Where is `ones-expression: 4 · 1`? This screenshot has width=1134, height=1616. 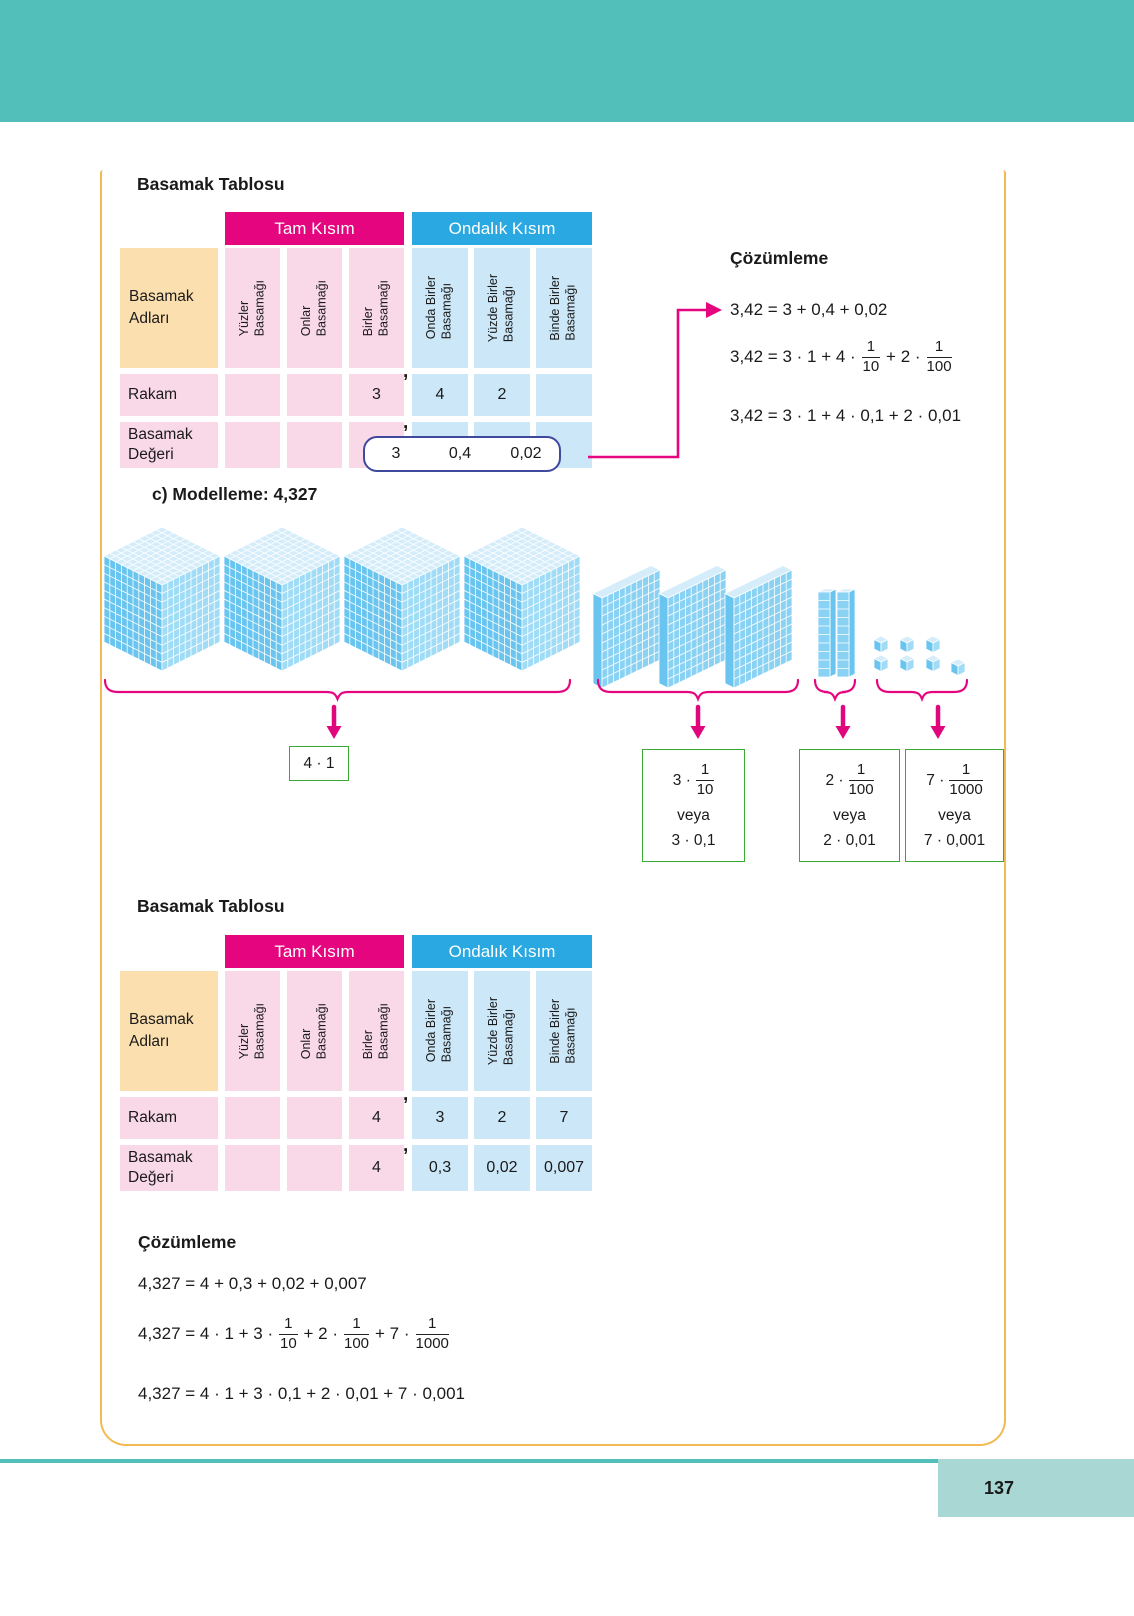
ones-expression: 4 · 1 is located at coordinates (319, 763).